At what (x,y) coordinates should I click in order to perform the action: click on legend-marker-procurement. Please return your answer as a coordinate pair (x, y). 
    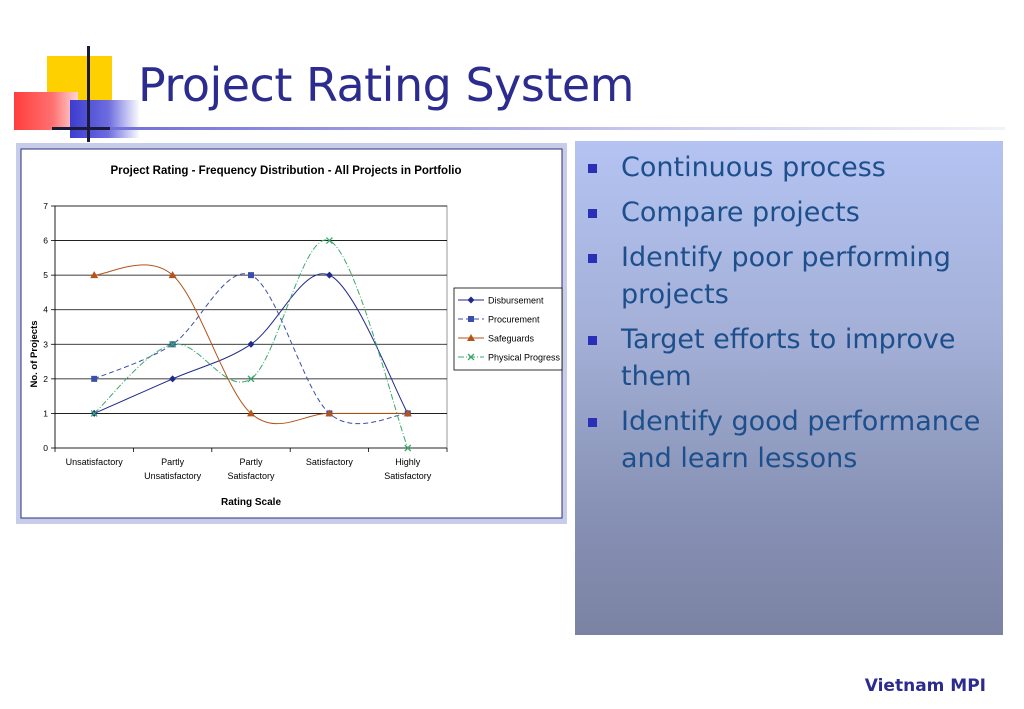
    Looking at the image, I should click on (471, 319).